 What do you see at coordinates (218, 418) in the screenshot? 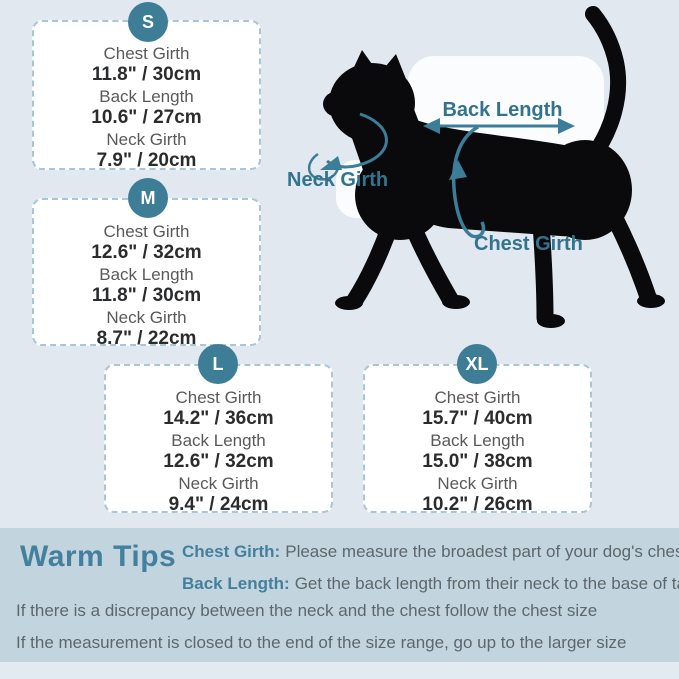
I see `size-row-value: 14.2" / 36cm` at bounding box center [218, 418].